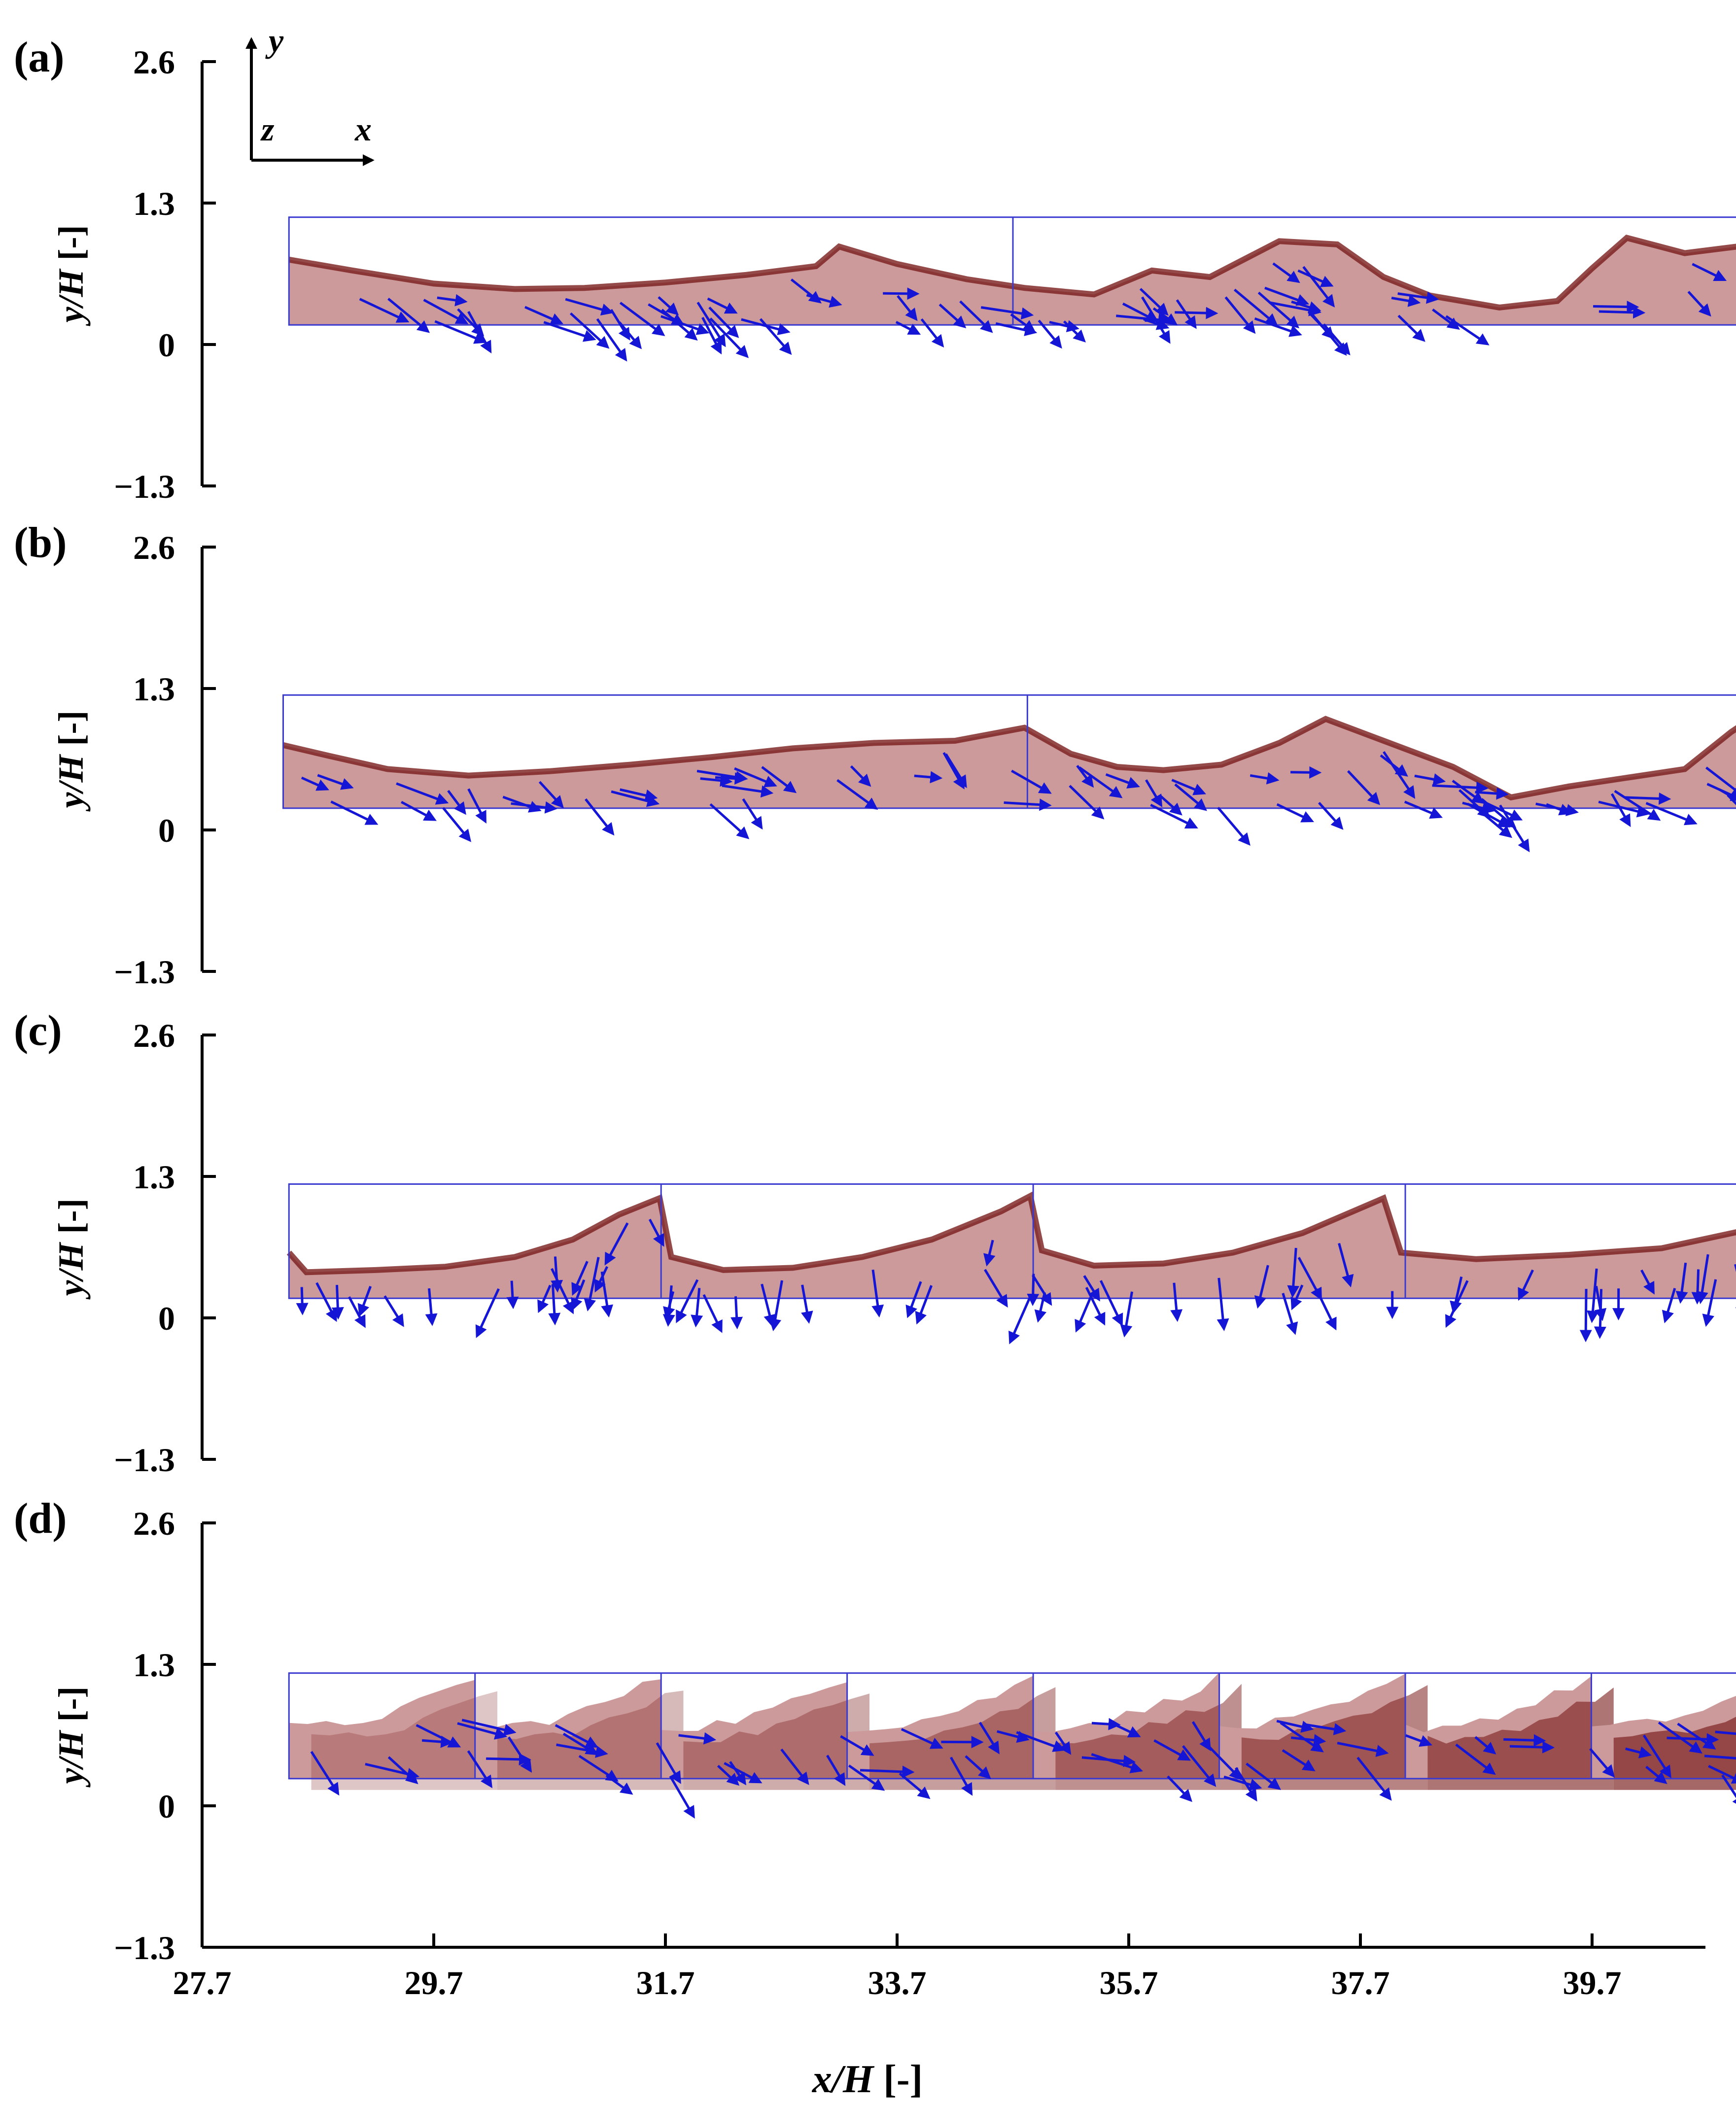 This screenshot has width=1736, height=2104. Describe the element at coordinates (202, 1982) in the screenshot. I see `x-tick-label: 27.7` at that location.